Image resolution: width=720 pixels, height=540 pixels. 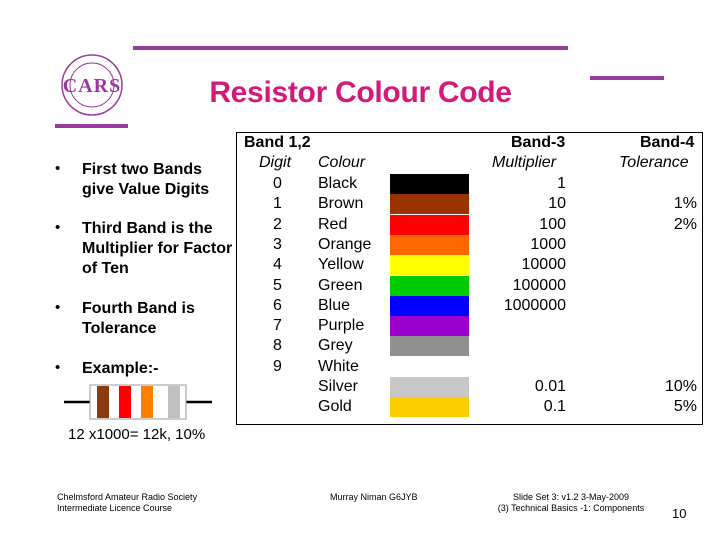 I want to click on digit-cell: 2, so click(x=277, y=224).